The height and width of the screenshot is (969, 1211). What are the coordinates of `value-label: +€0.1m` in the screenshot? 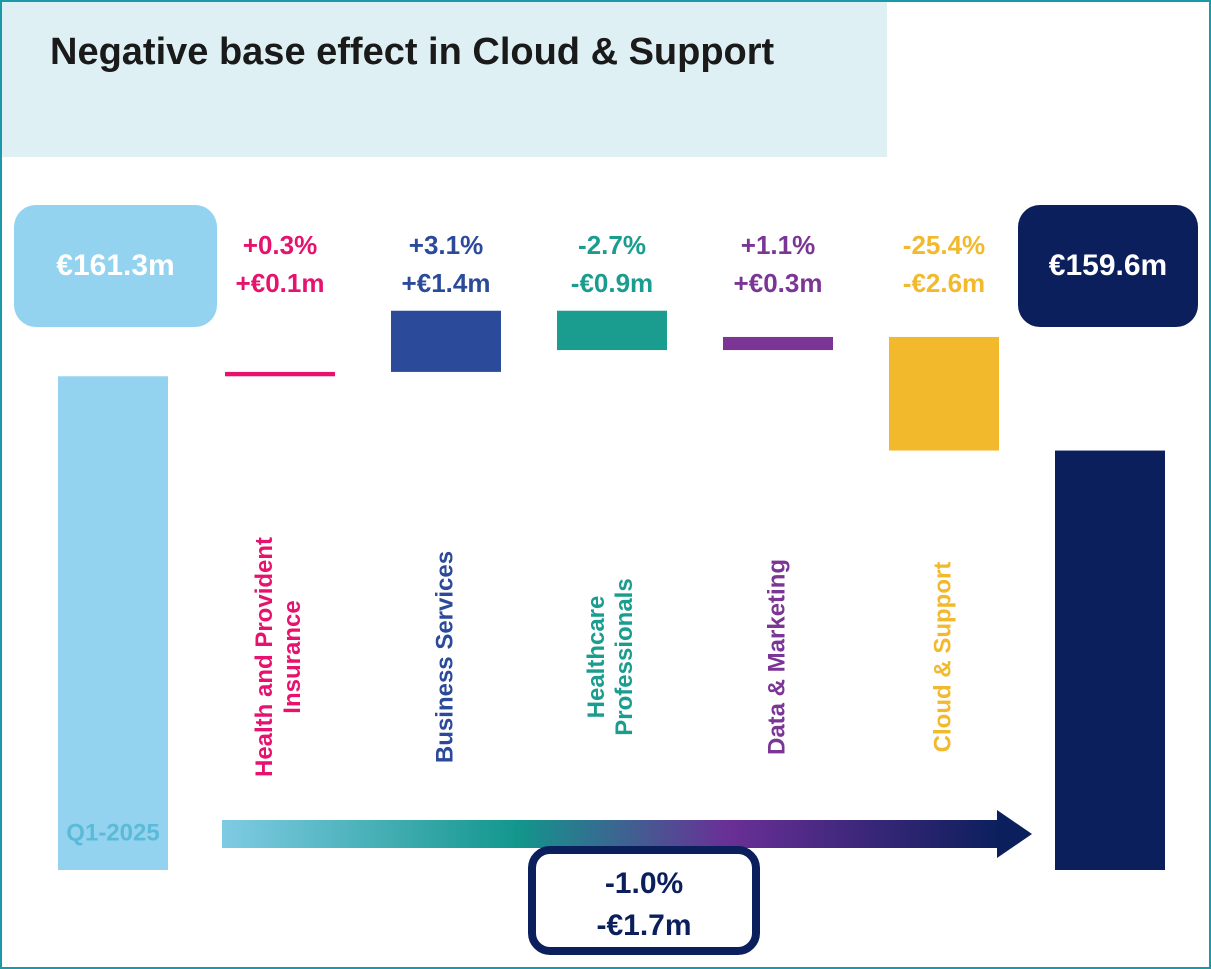 It's located at (280, 283).